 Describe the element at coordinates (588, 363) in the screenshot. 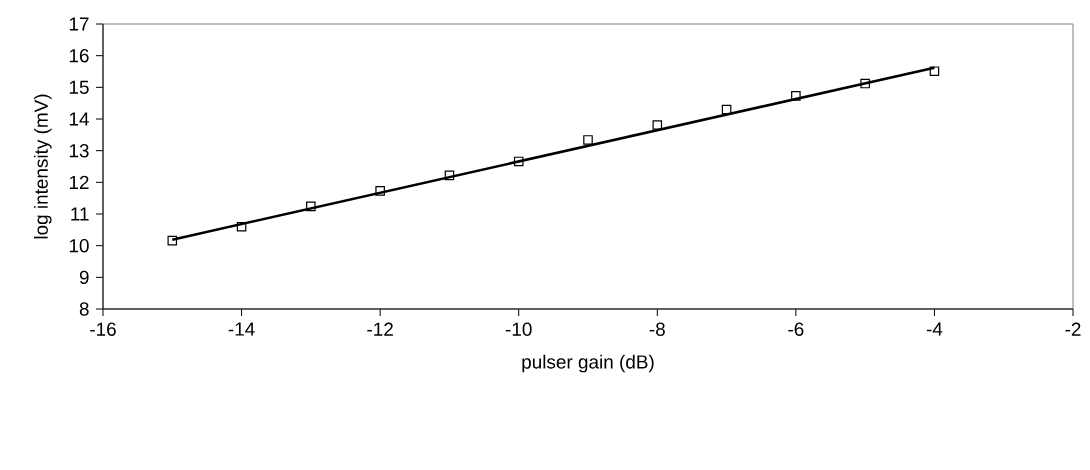

I see `x-axis-title: pulser gain (dB)` at that location.